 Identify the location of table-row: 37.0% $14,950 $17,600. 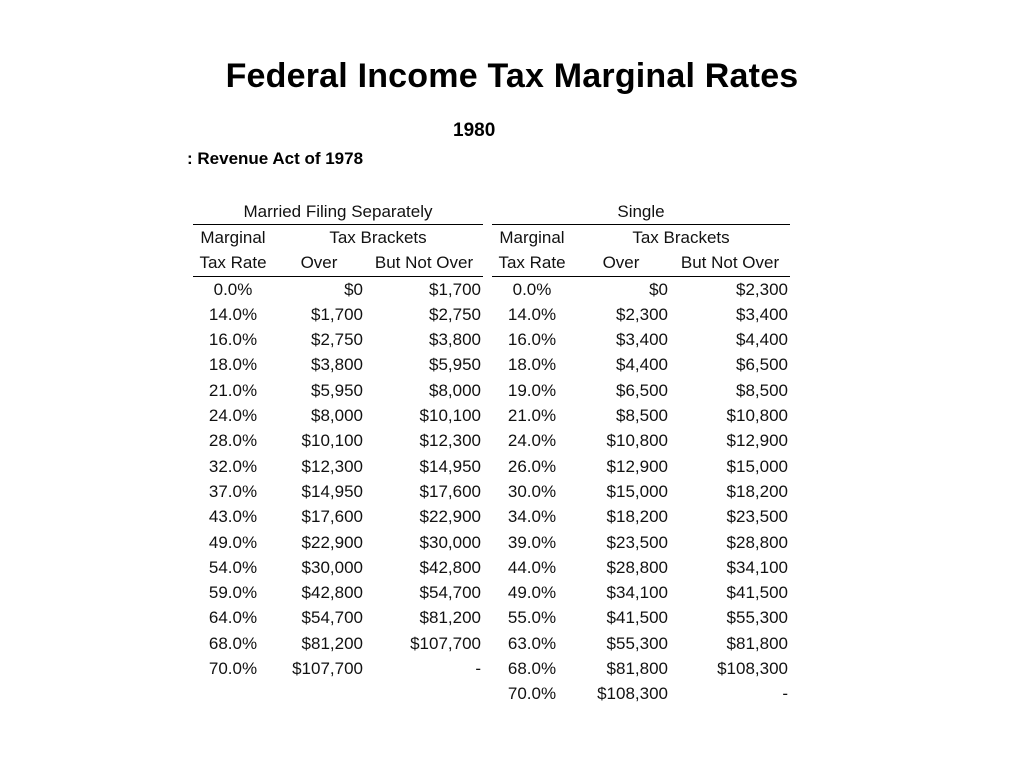
(338, 491).